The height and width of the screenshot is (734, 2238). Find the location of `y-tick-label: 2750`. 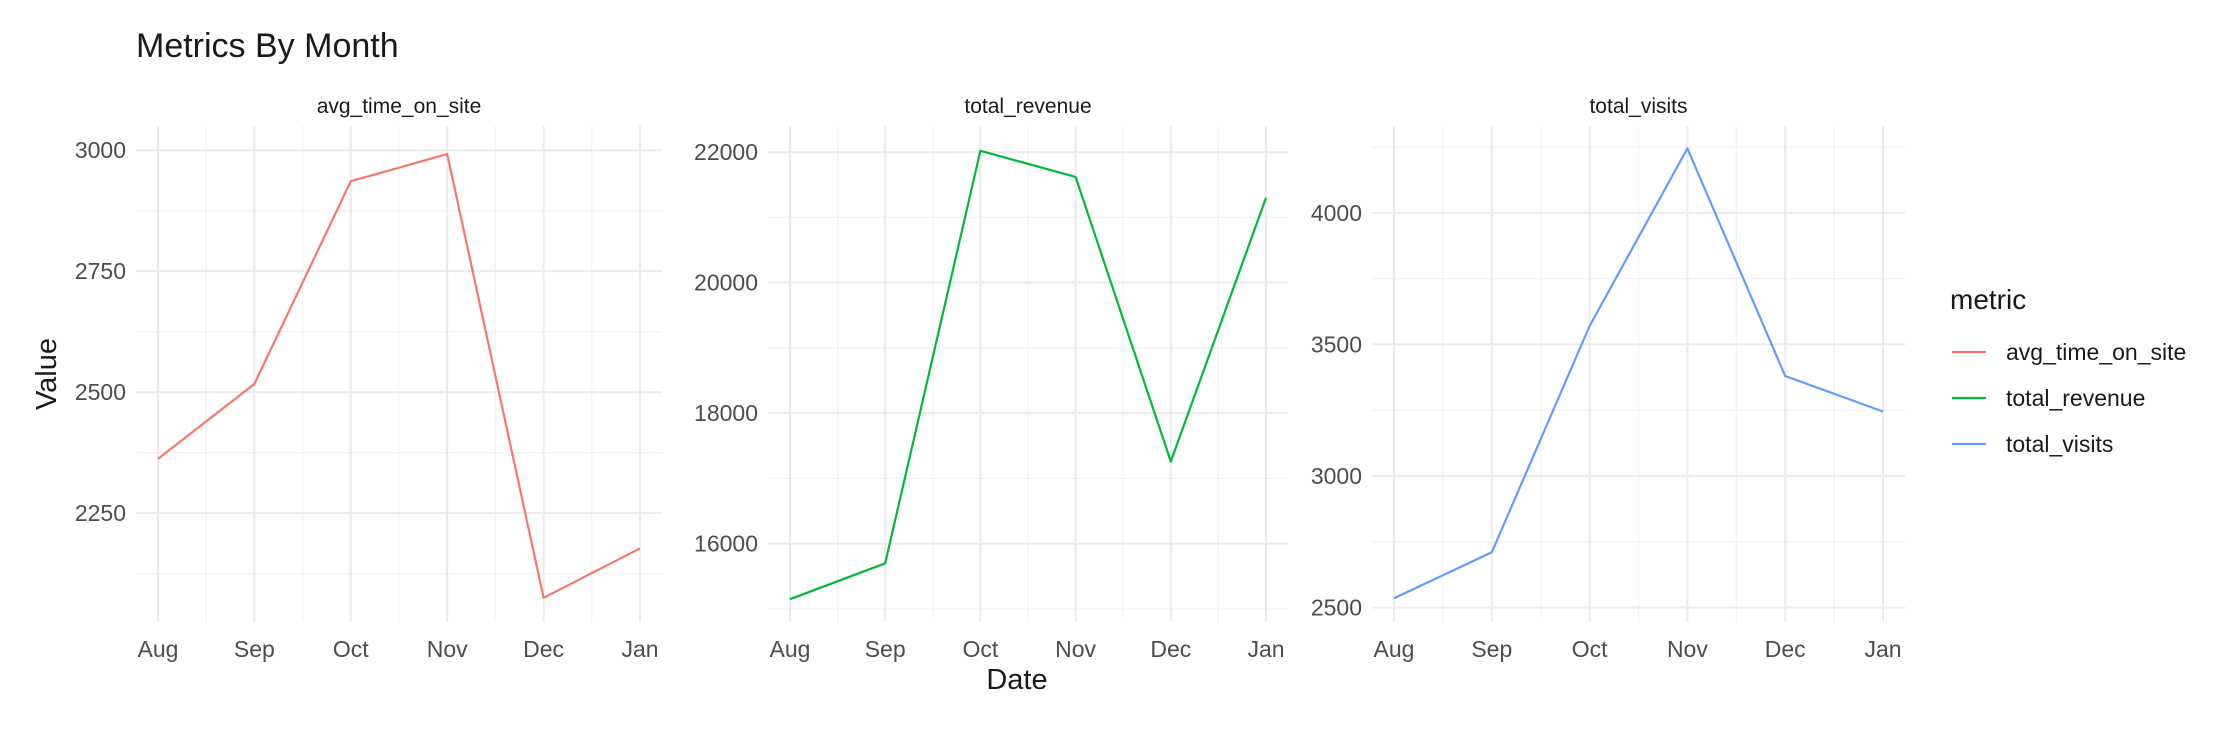

y-tick-label: 2750 is located at coordinates (100, 271).